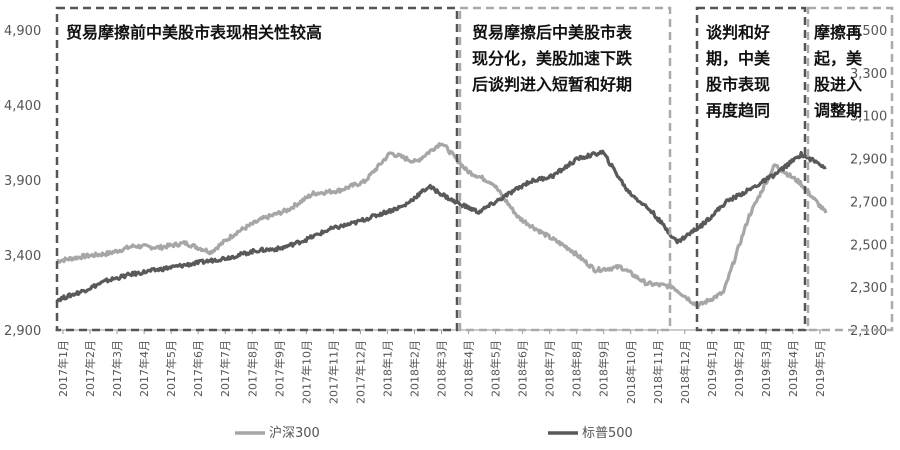 This screenshot has height=450, width=900. I want to click on x-tick-label: 2017年8月, so click(252, 368).